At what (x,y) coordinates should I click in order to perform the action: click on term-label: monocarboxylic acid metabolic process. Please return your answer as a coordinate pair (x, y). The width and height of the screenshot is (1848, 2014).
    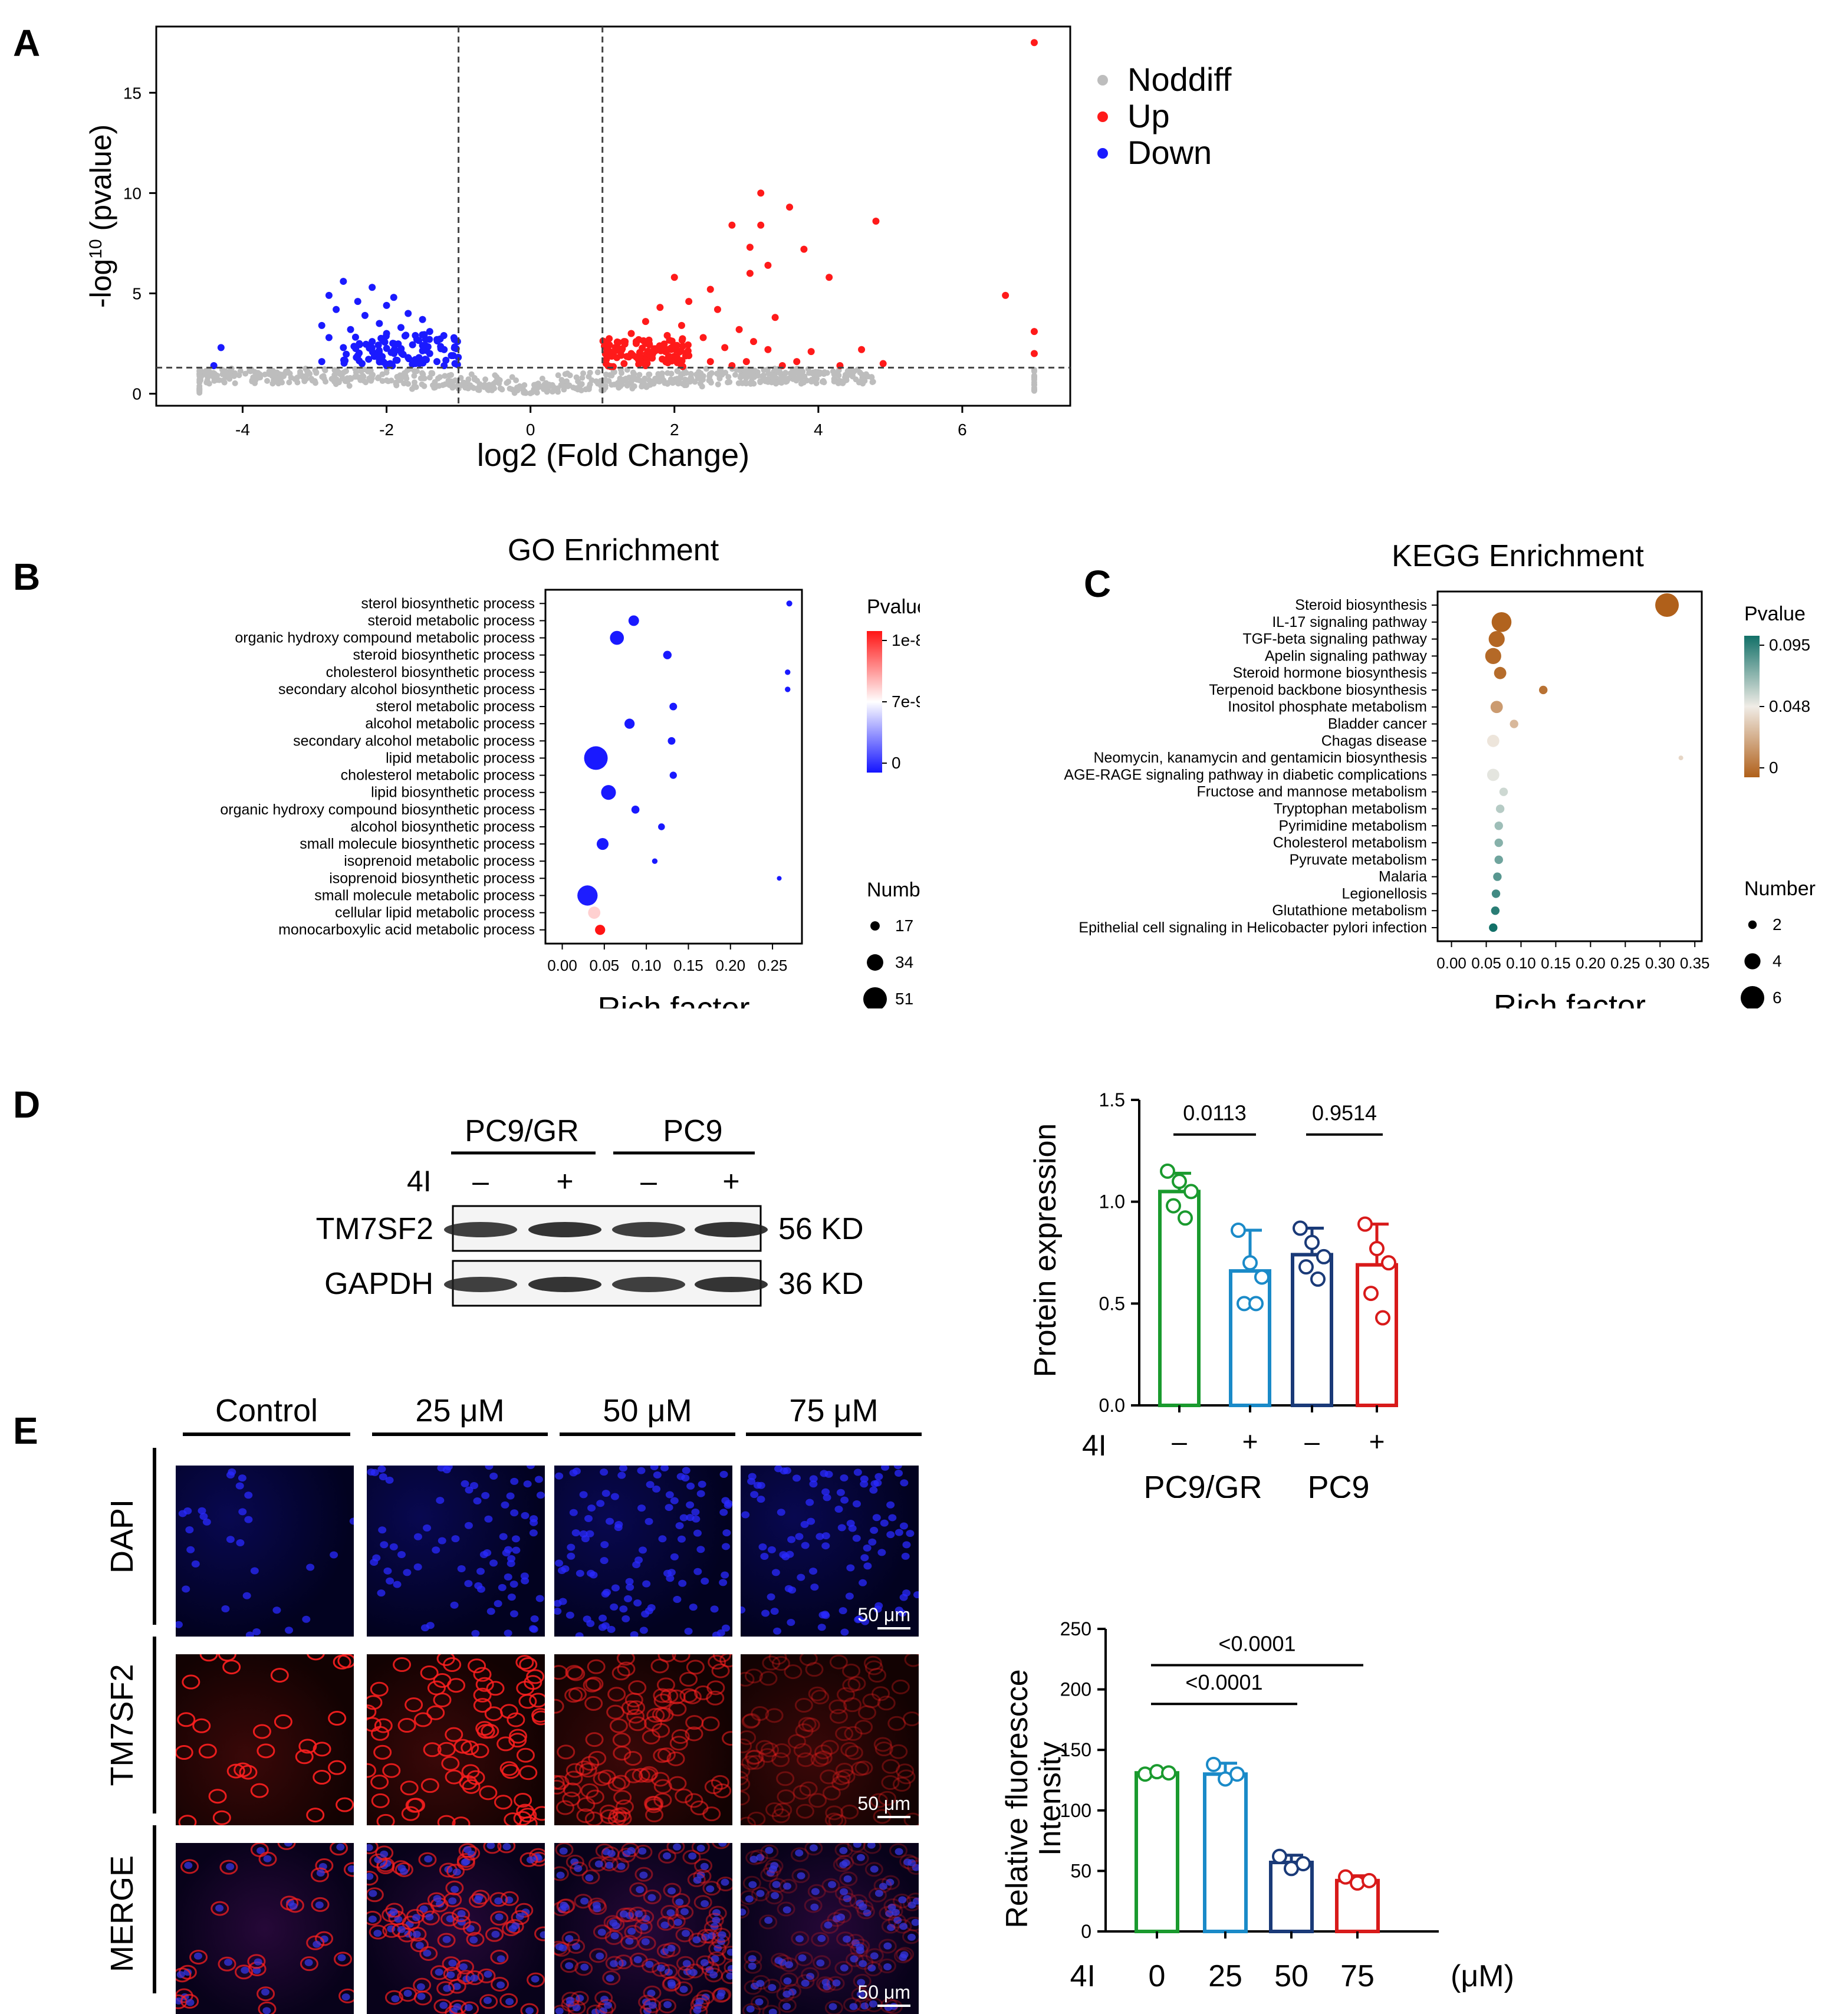
    Looking at the image, I should click on (406, 930).